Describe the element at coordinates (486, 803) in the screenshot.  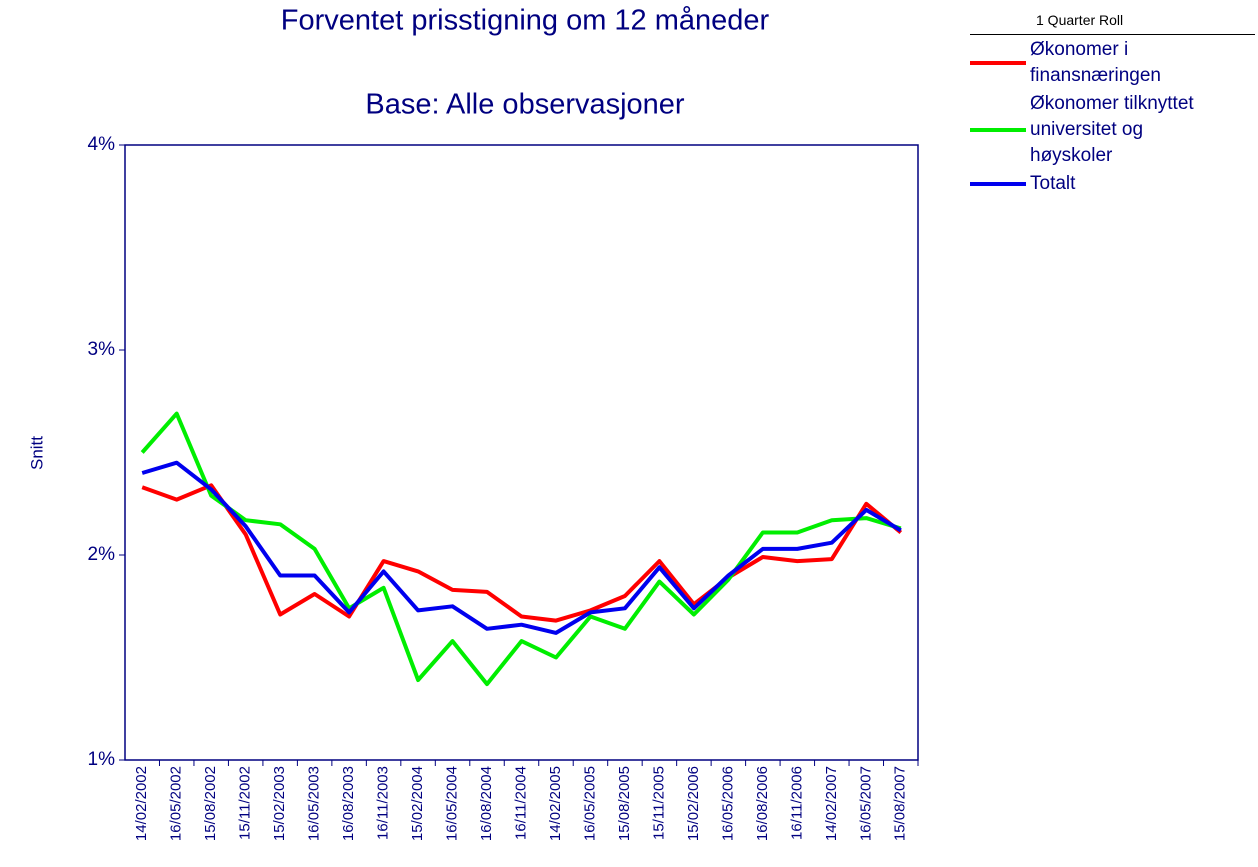
I see `x-tick-label: 16/08/2004` at that location.